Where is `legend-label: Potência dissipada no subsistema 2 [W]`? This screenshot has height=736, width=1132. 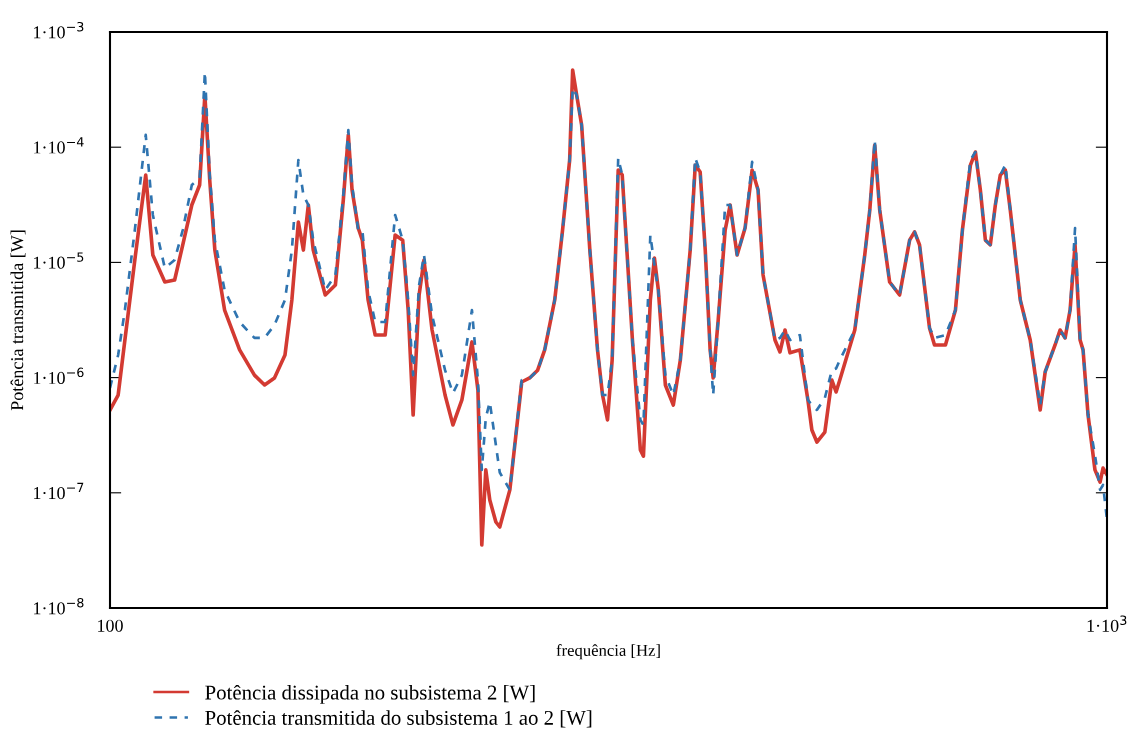 legend-label: Potência dissipada no subsistema 2 [W] is located at coordinates (370, 694).